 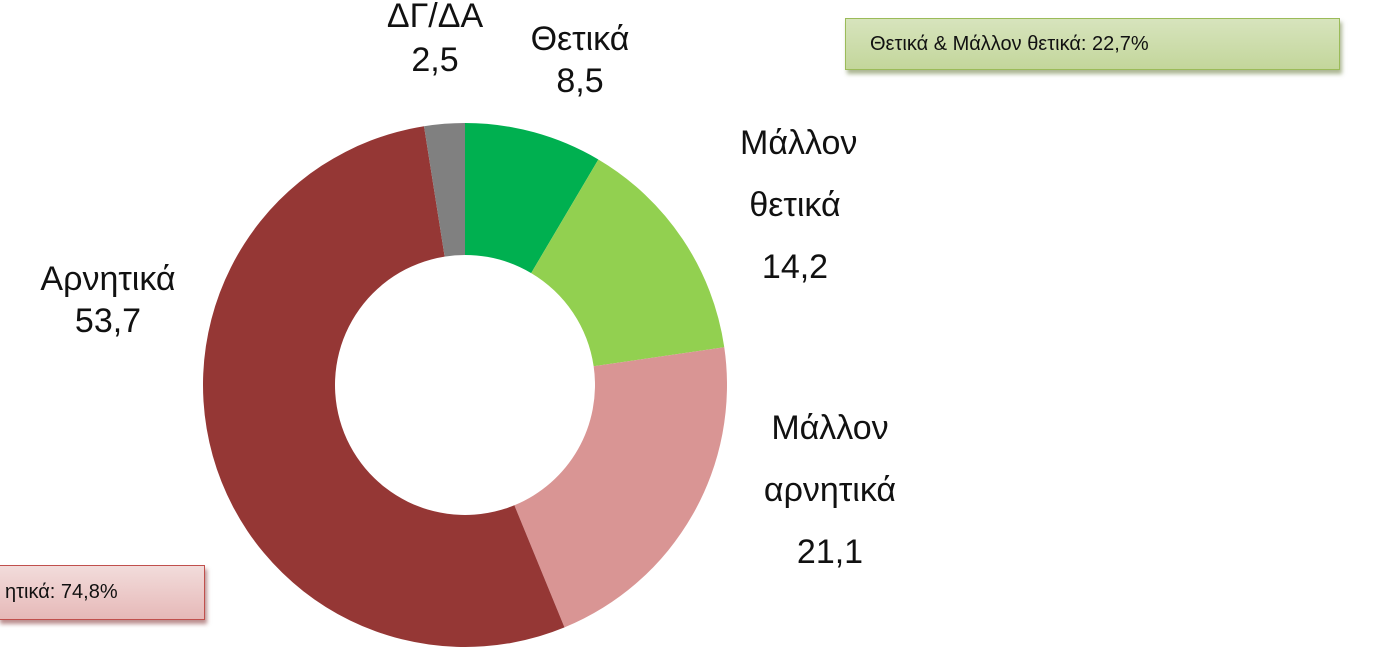 I want to click on annotation-negative: ητικά: 74,8%, so click(x=102, y=592).